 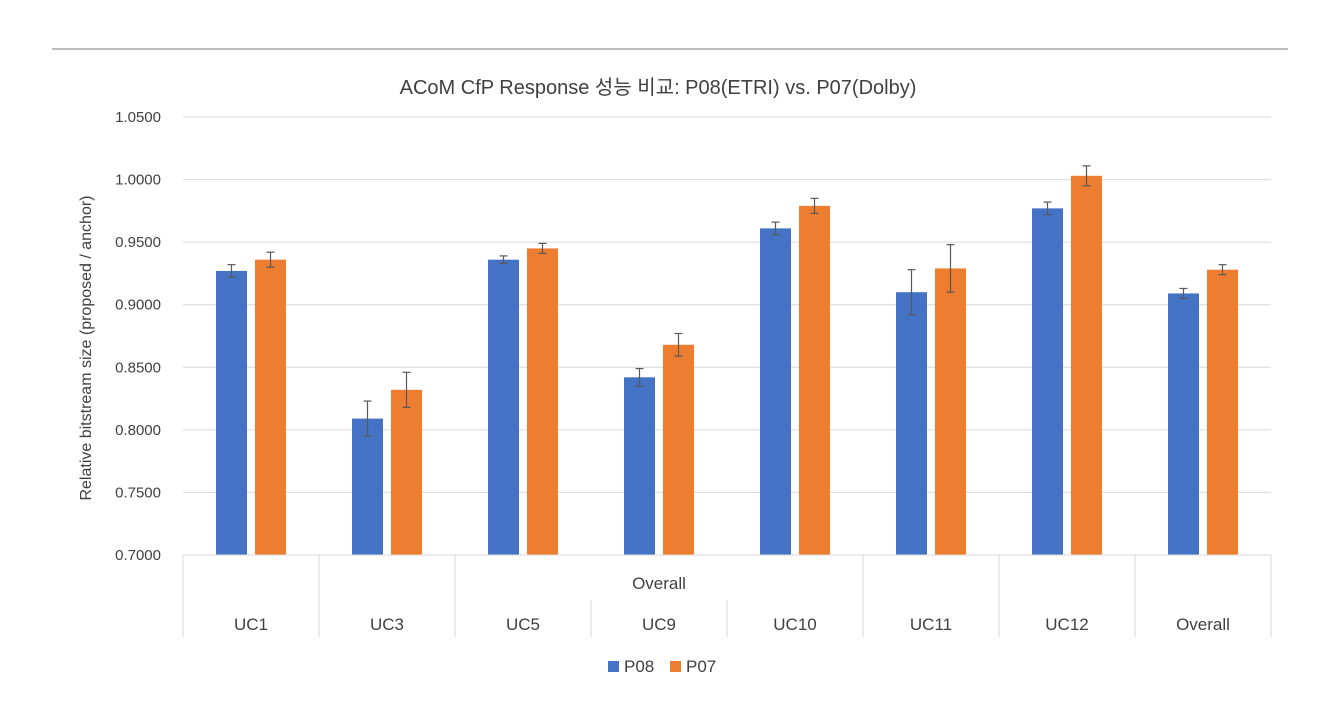 What do you see at coordinates (138, 555) in the screenshot?
I see `y-tick-label: 0.7000` at bounding box center [138, 555].